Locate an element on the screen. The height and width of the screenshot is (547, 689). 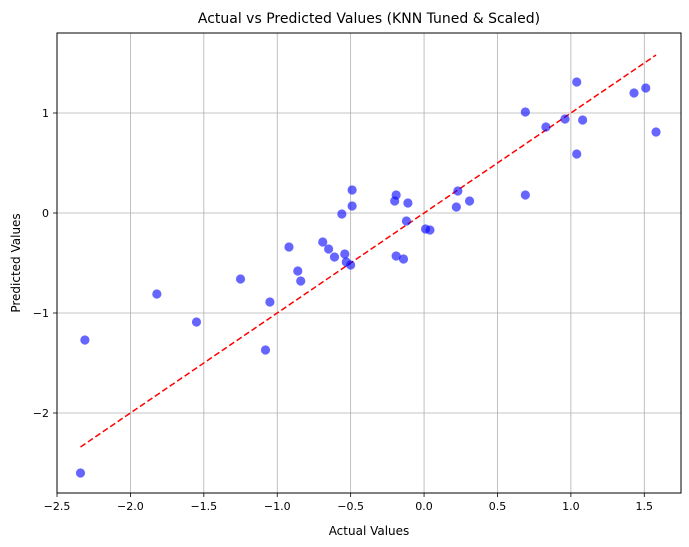
y-axis: −2 −1 0 1 is located at coordinates (45, 263).